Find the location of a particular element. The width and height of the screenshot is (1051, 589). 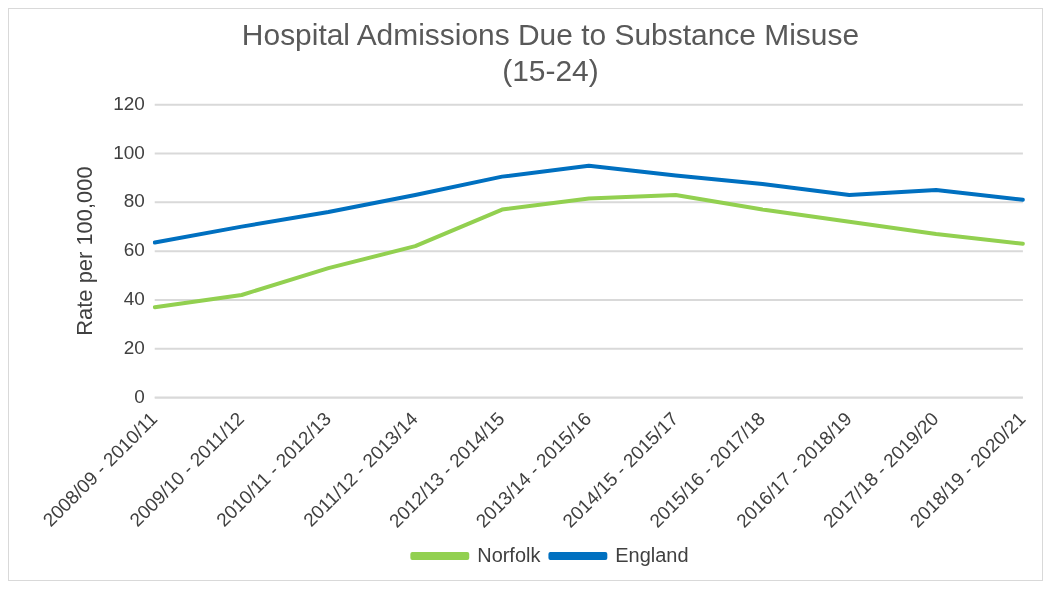

y-tick-label: 120 is located at coordinates (129, 103).